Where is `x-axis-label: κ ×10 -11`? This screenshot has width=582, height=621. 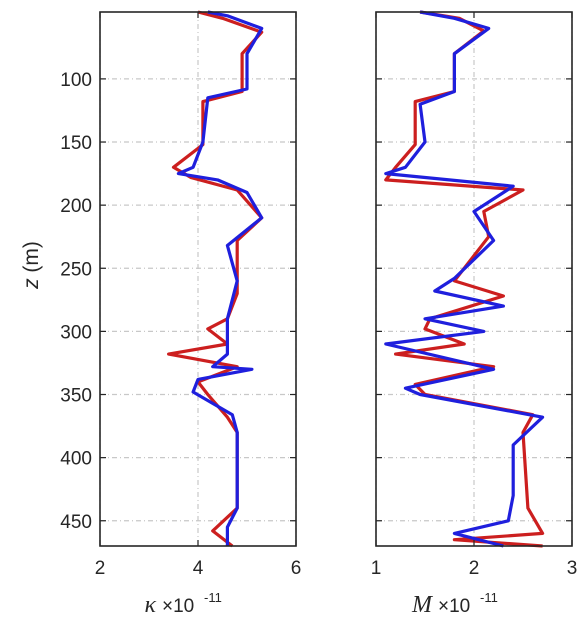 x-axis-label: κ ×10 -11 is located at coordinates (182, 604).